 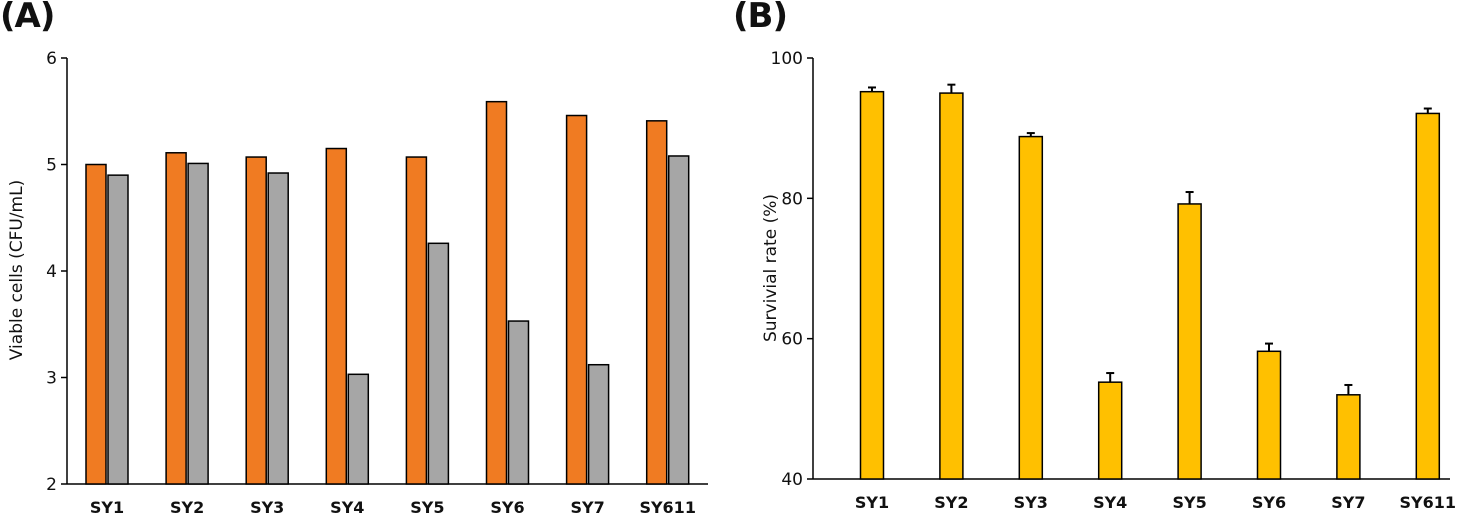 I want to click on y-axis-label: Viable cells (CFU/mL), so click(x=17, y=270).